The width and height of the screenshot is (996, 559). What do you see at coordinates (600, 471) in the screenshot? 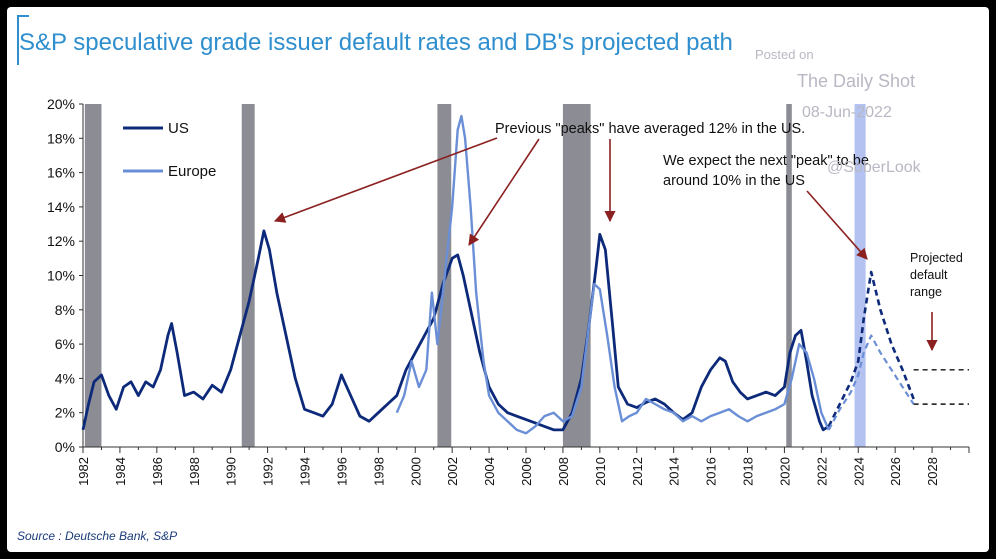
I see `x-tick-label: 2010` at bounding box center [600, 471].